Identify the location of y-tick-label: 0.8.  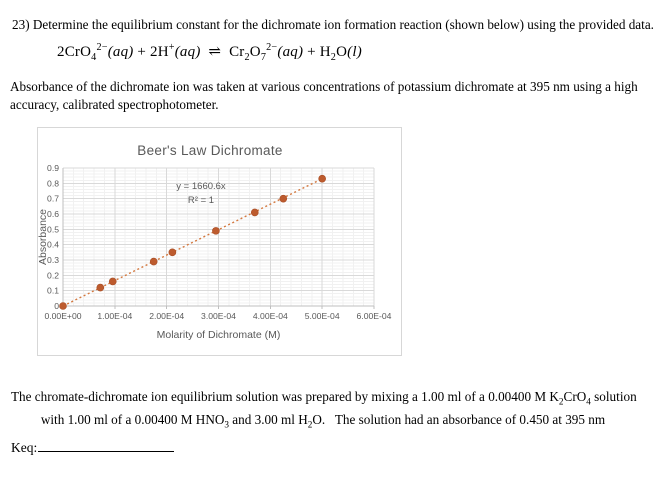
(53, 183).